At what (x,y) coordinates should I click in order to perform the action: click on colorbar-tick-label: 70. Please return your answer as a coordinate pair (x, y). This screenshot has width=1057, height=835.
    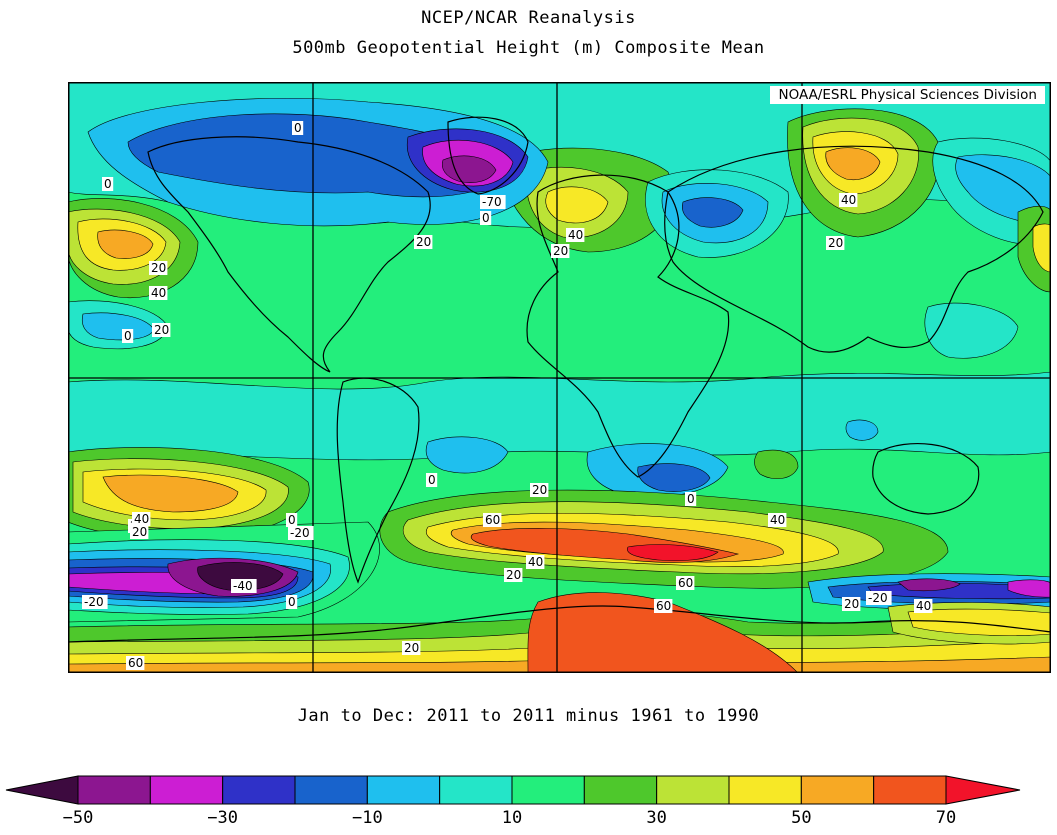
    Looking at the image, I should click on (946, 818).